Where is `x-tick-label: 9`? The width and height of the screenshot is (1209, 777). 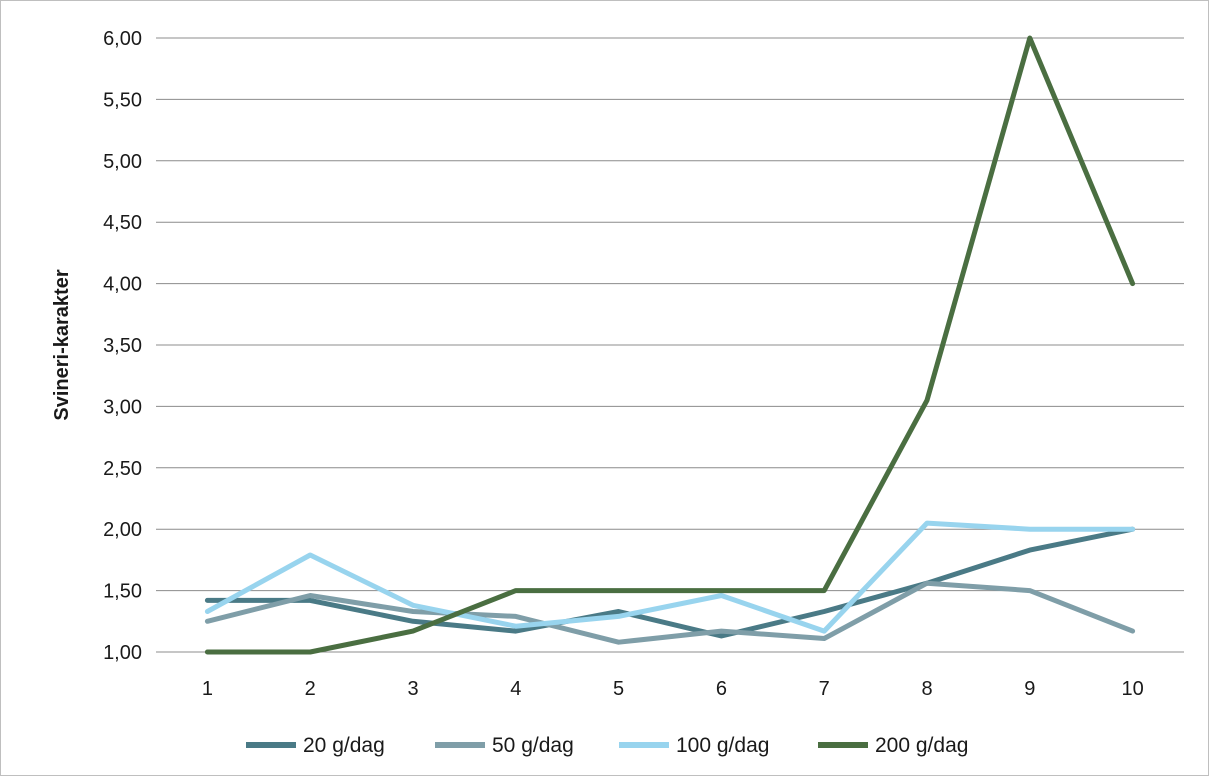
x-tick-label: 9 is located at coordinates (1029, 689).